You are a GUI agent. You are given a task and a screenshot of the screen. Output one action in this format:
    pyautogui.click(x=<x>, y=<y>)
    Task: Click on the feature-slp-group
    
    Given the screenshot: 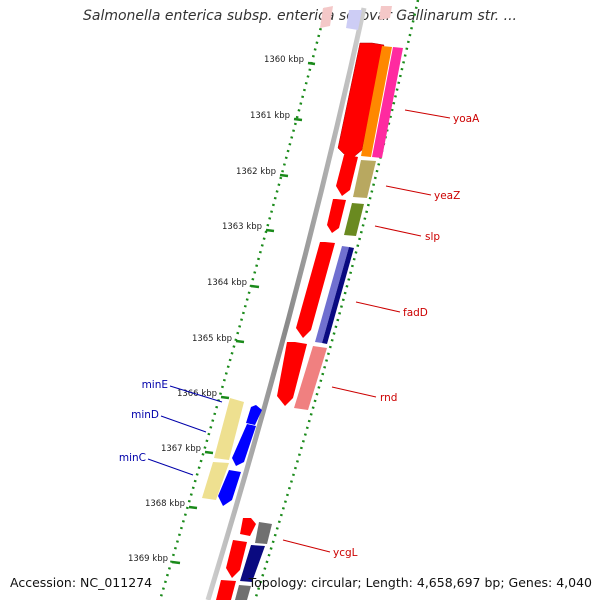 What is the action you would take?
    pyautogui.click(x=345, y=217)
    